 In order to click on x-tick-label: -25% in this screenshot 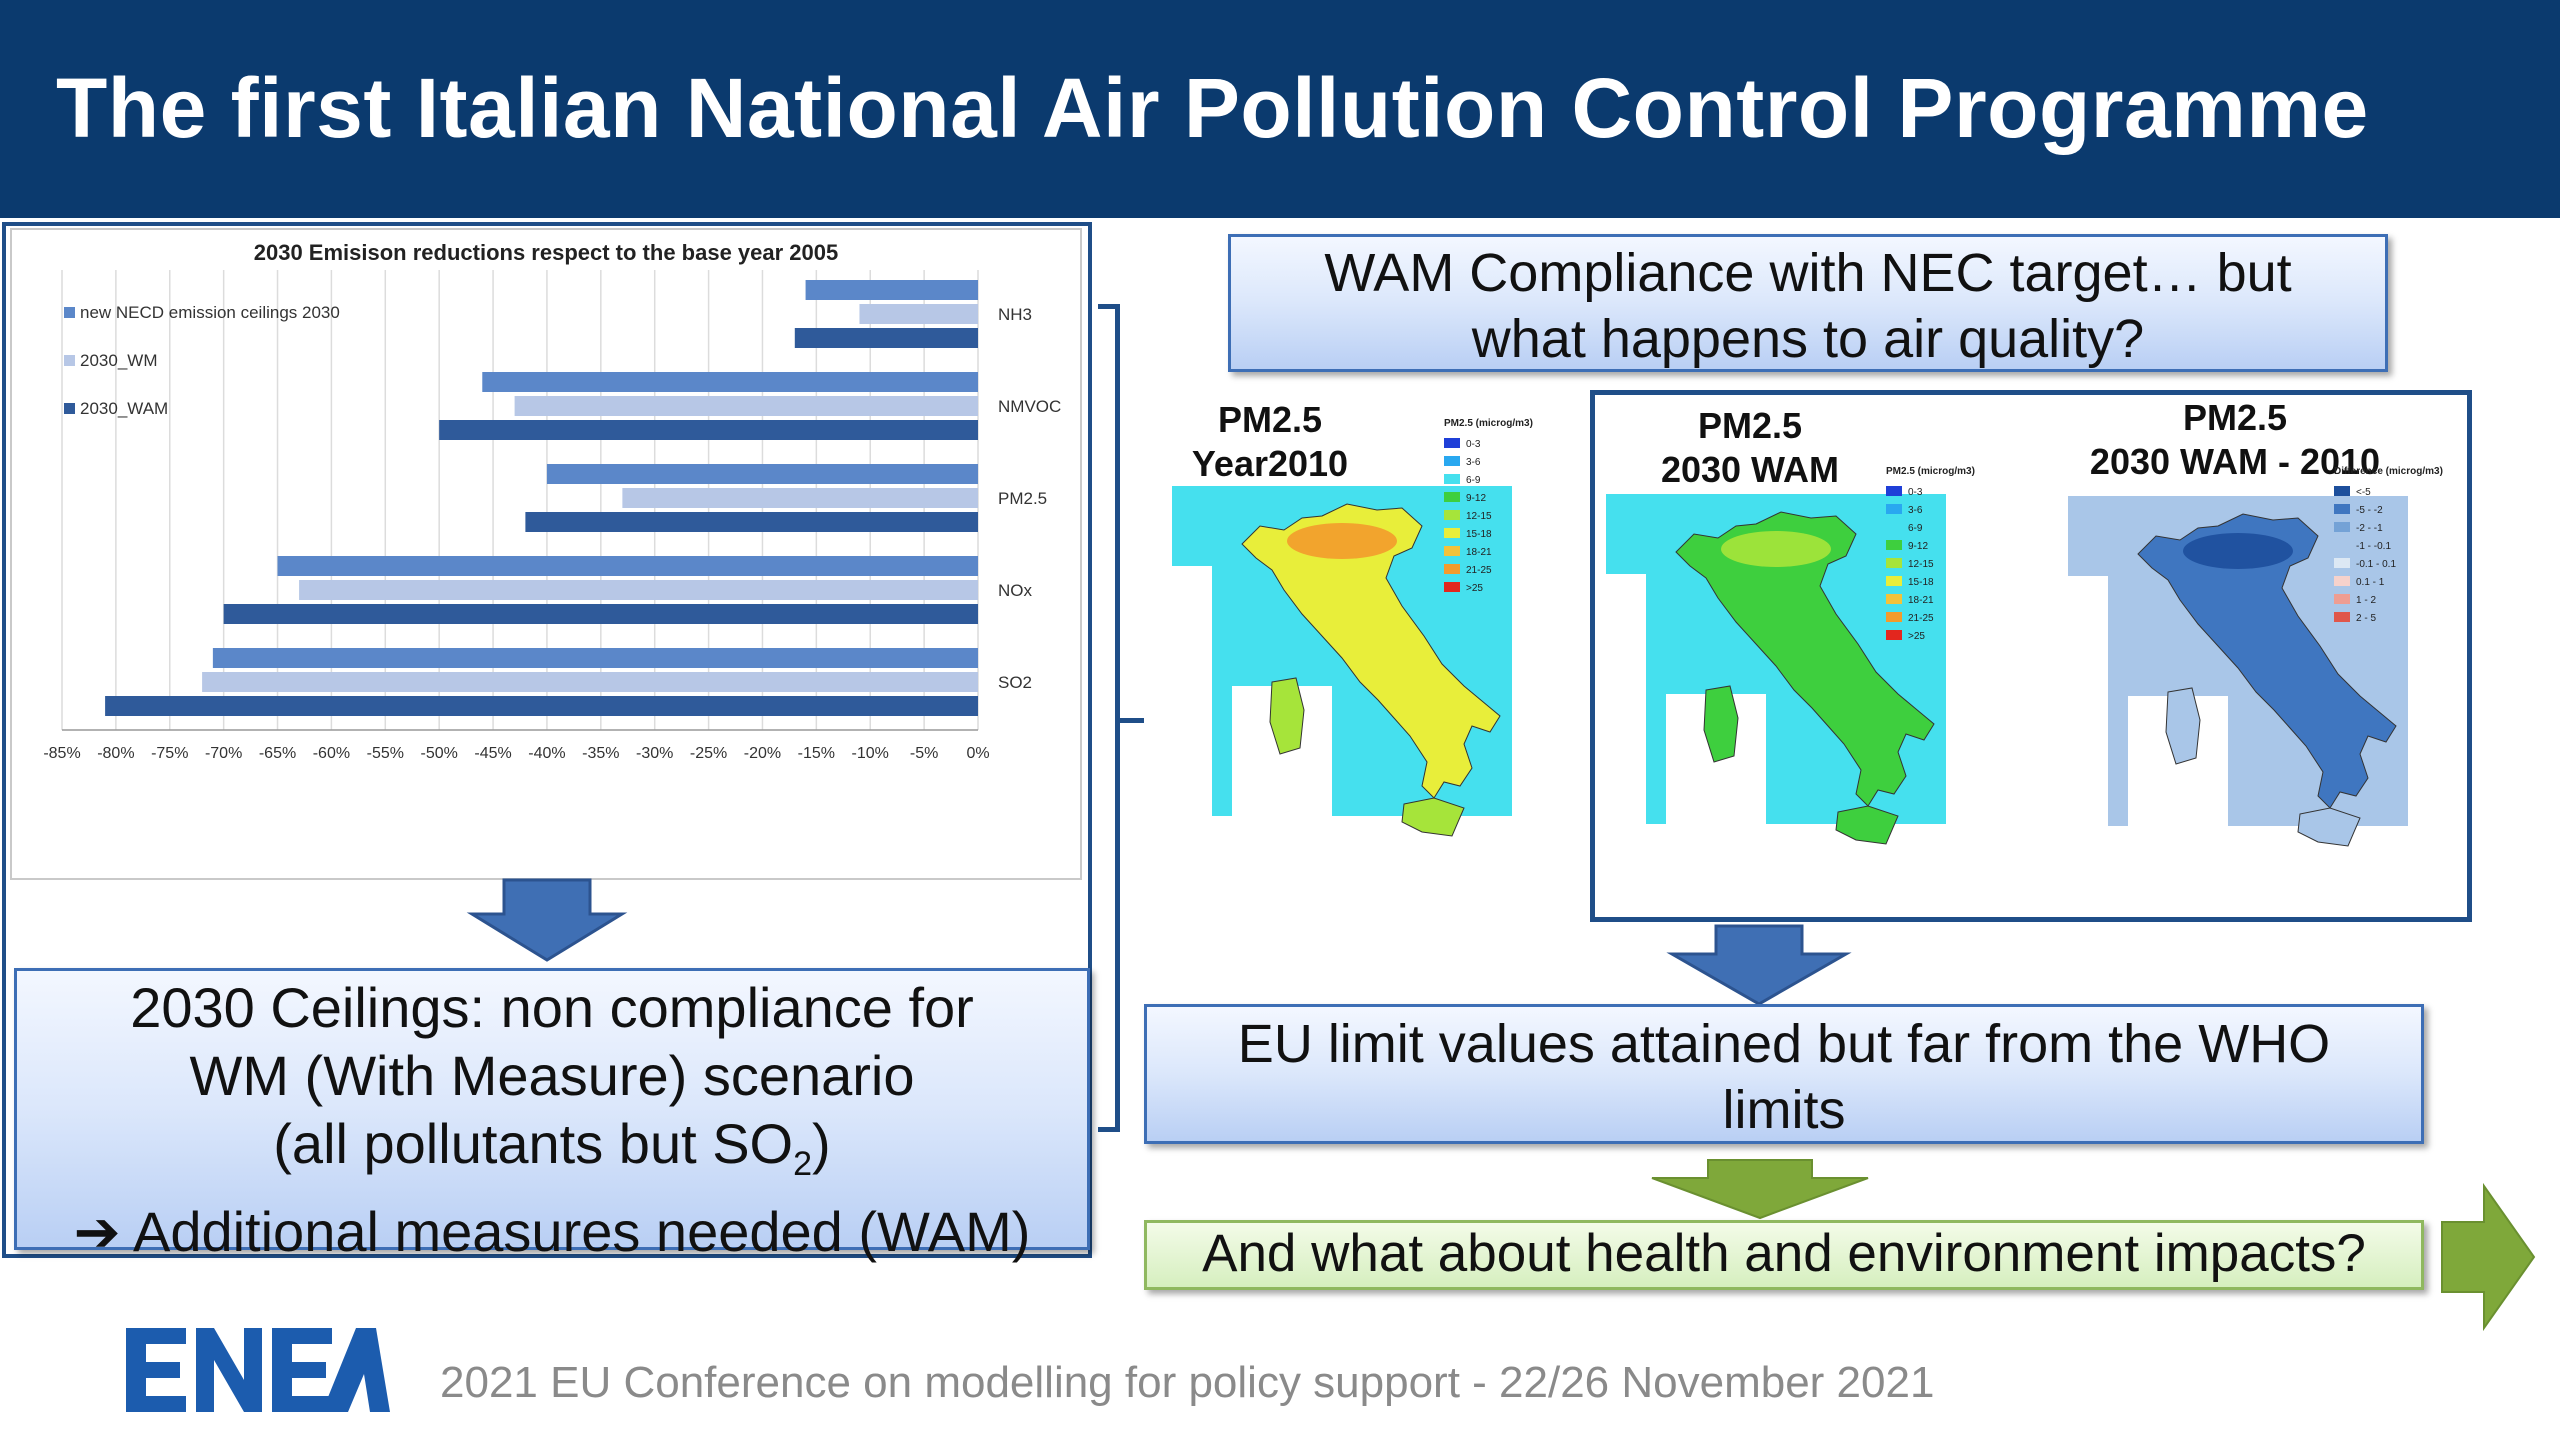, I will do `click(708, 753)`.